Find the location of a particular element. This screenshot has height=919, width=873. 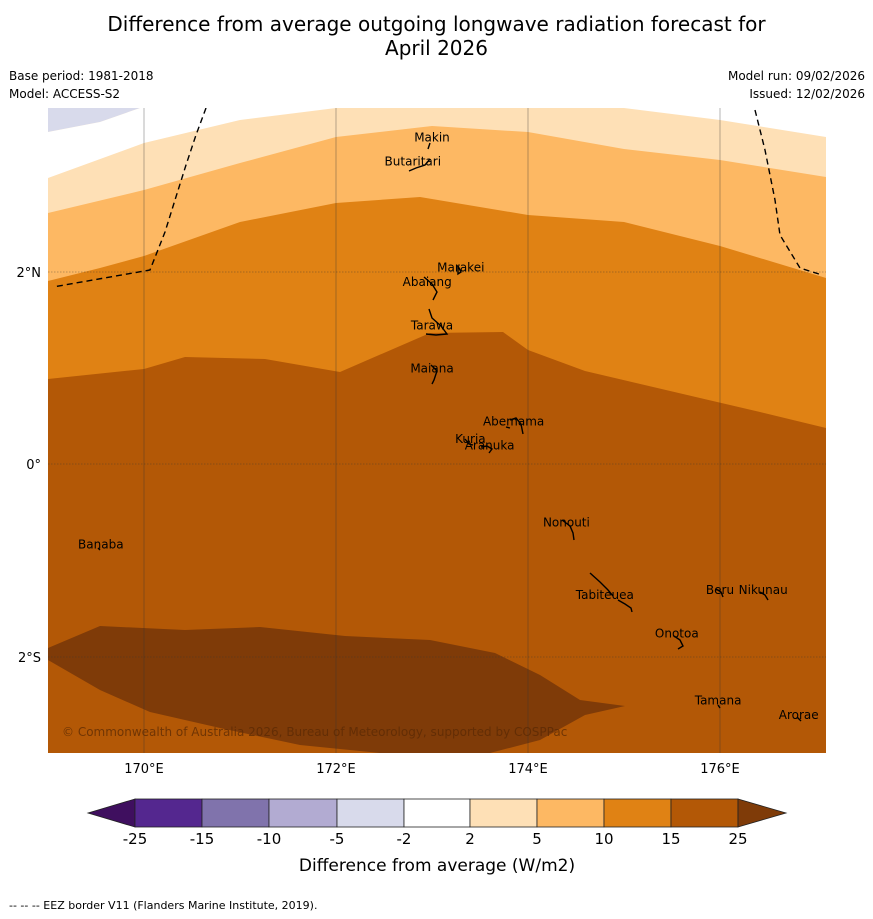

island-label-tabiteuea: Tabiteuea is located at coordinates (604, 595).